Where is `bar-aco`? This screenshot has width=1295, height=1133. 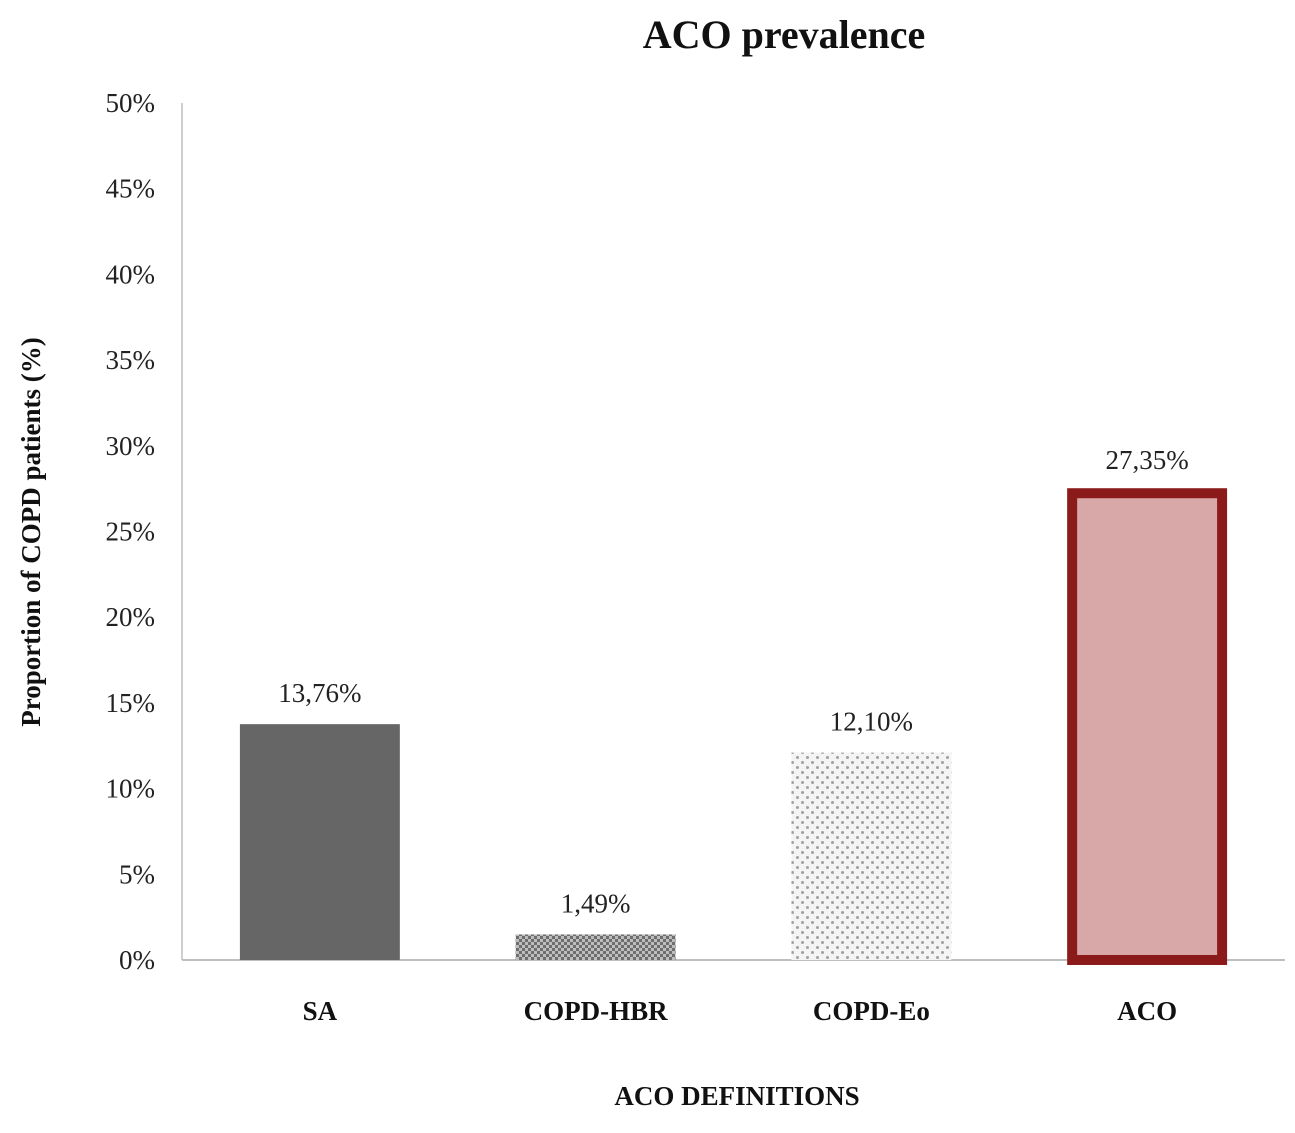
bar-aco is located at coordinates (1147, 726).